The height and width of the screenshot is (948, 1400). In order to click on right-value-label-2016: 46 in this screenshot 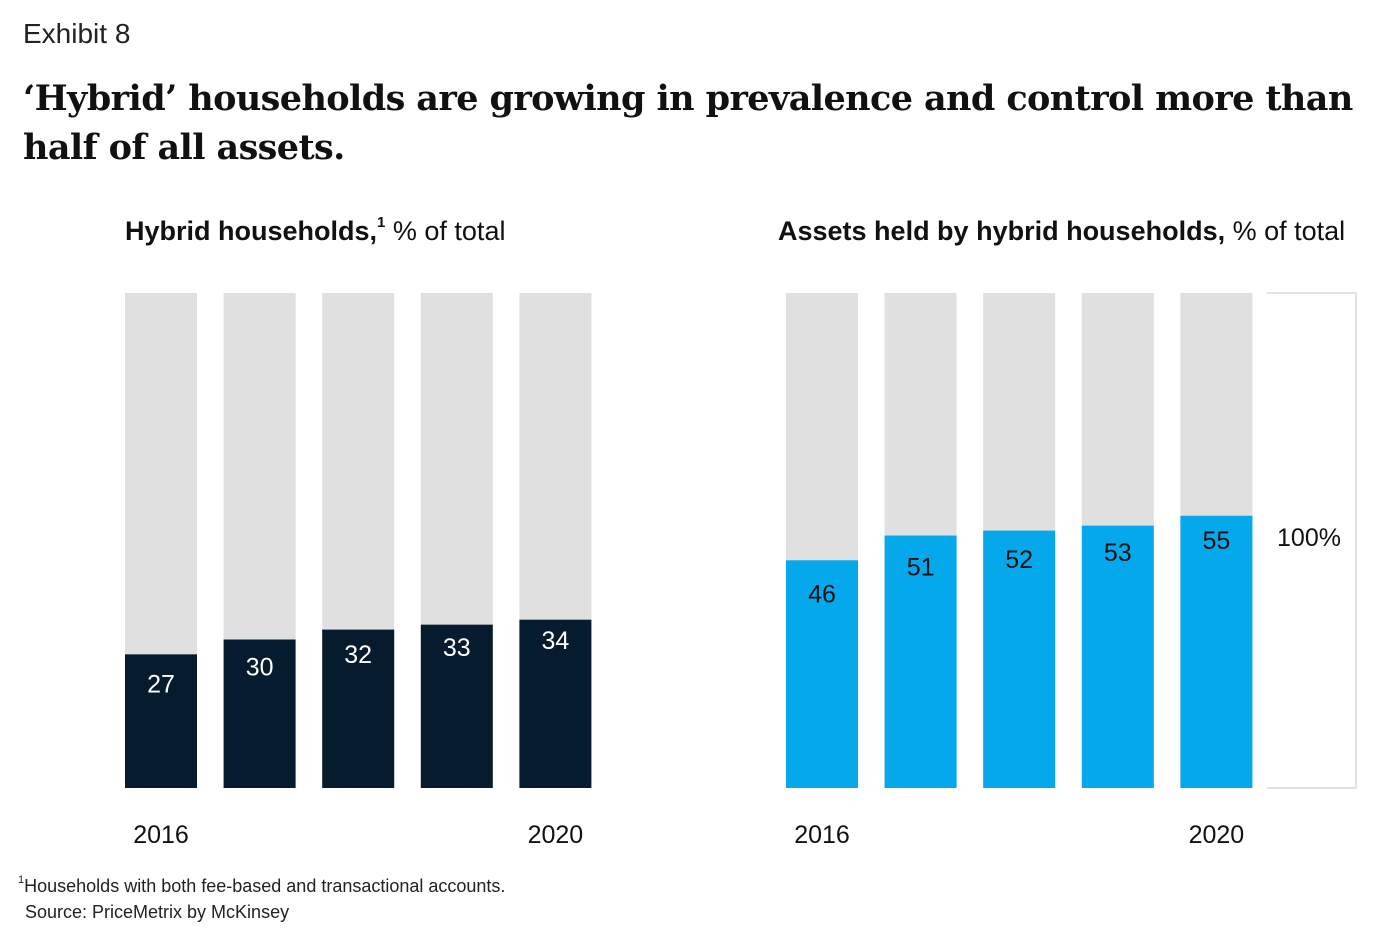, I will do `click(822, 594)`.